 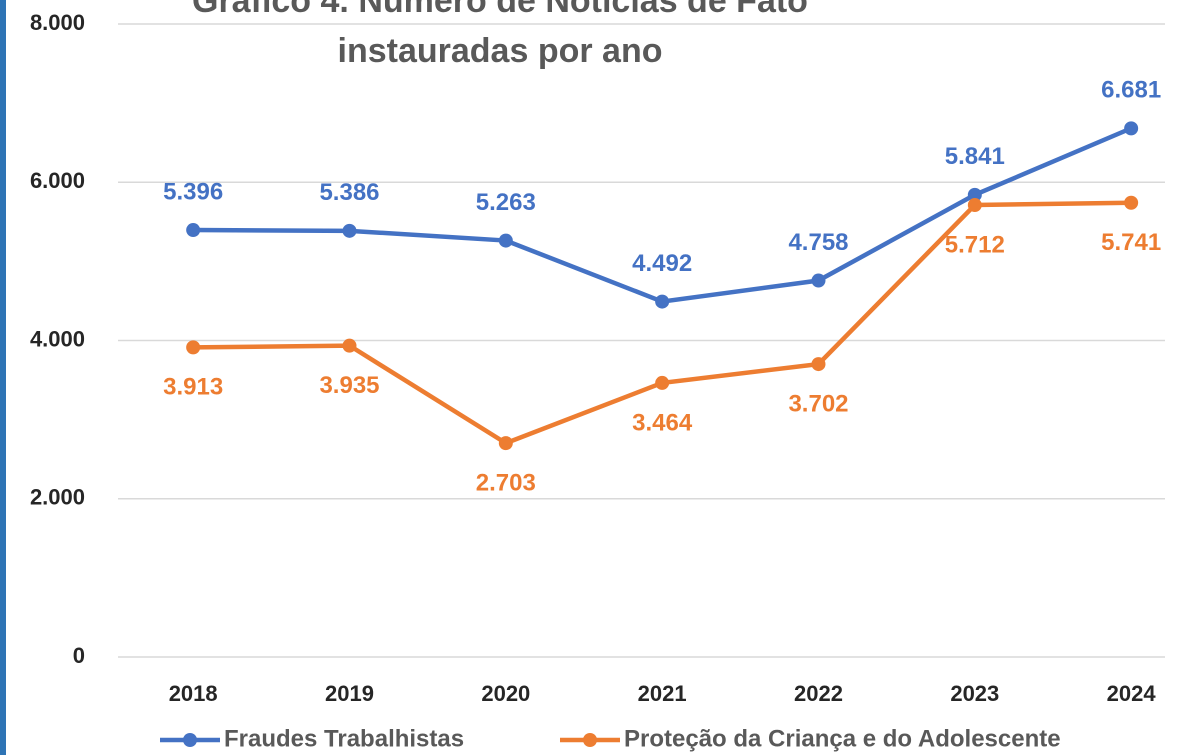 What do you see at coordinates (818, 242) in the screenshot?
I see `data-label: 4.758` at bounding box center [818, 242].